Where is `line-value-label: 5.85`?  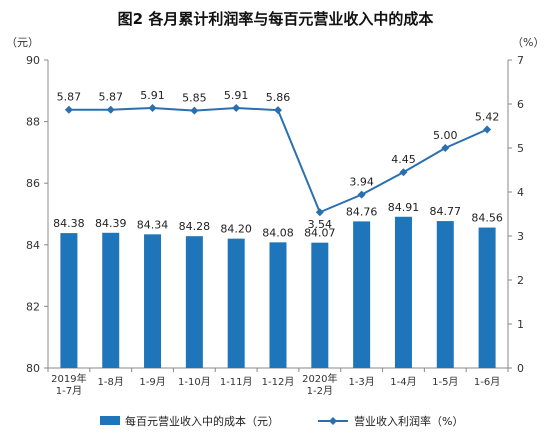
line-value-label: 5.85 is located at coordinates (194, 98).